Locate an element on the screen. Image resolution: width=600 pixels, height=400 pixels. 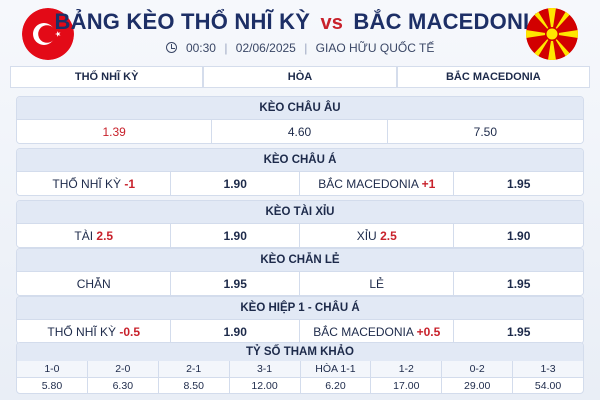
score-label: 2-1 is located at coordinates (194, 369).